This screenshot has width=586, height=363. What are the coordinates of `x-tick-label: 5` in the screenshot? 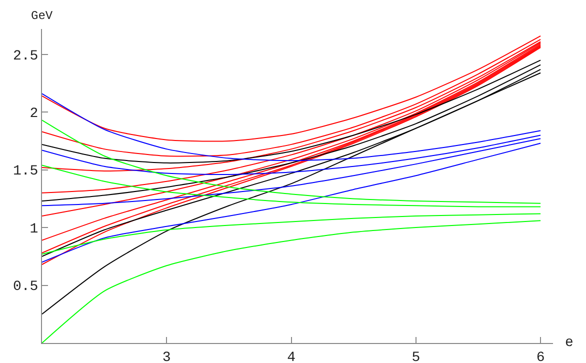 It's located at (416, 356).